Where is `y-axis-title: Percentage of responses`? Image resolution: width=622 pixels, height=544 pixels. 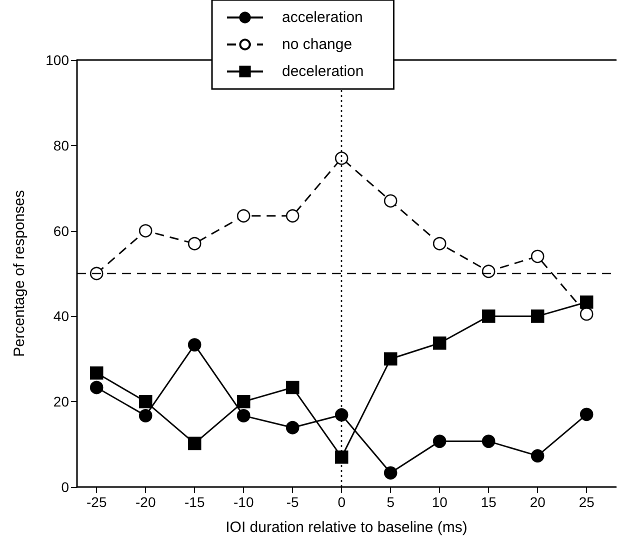
y-axis-title: Percentage of responses is located at coordinates (19, 273).